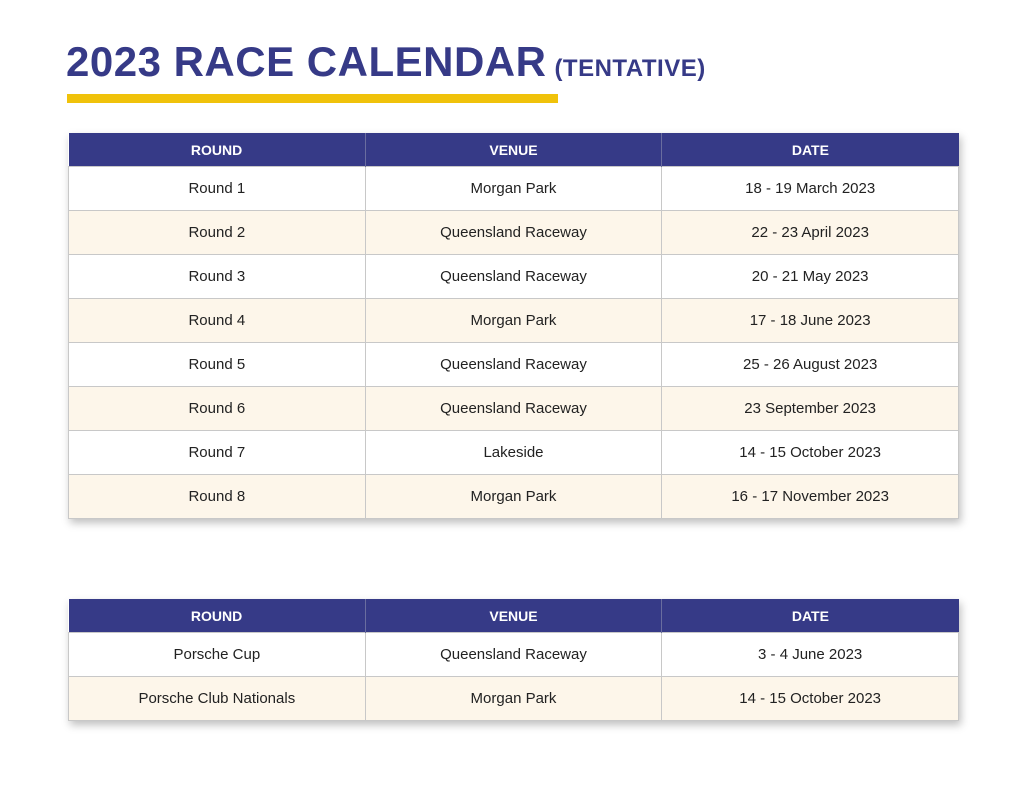 This screenshot has height=786, width=1024. I want to click on table-row: Round 8 Morgan Park 16 - 17 November 2023, so click(513, 496).